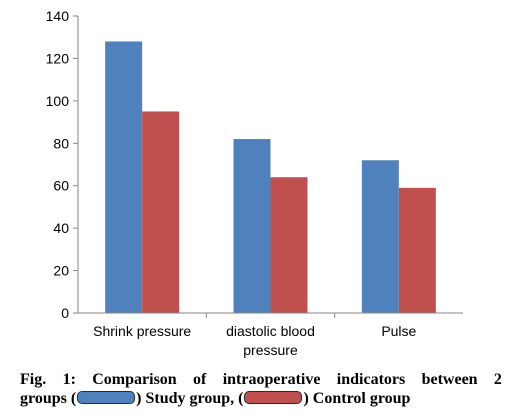 This screenshot has height=418, width=511. Describe the element at coordinates (48, 398) in the screenshot. I see `caption-prefix: groups (` at that location.